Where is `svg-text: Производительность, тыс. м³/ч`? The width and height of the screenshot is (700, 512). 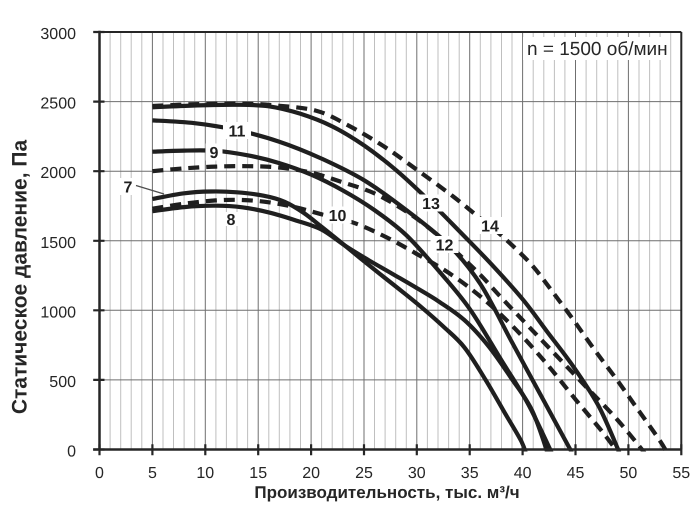
svg-text: Производительность, тыс. м³/ч is located at coordinates (386, 492).